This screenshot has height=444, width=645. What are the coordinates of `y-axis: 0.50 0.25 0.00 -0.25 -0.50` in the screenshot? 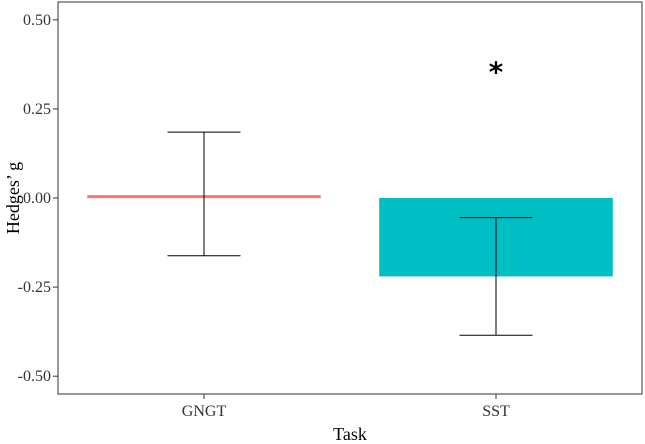 It's located at (38, 198).